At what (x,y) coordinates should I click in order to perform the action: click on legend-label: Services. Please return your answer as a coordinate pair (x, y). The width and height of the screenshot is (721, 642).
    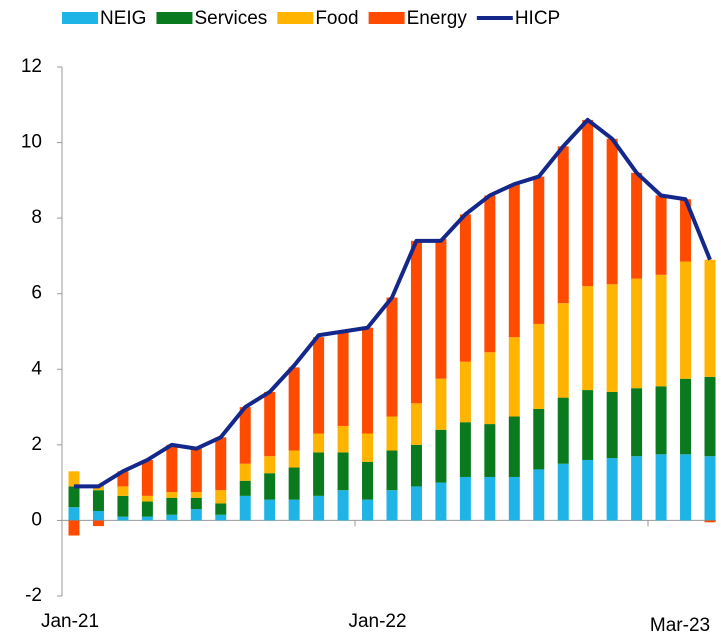
    Looking at the image, I should click on (230, 18).